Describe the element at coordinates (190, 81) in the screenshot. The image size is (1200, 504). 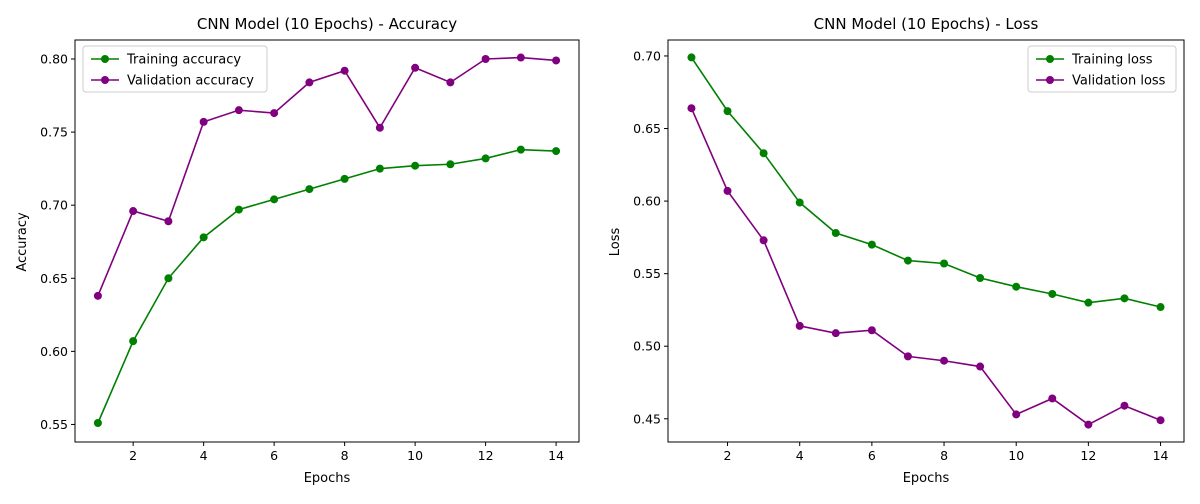
I see `accuracy-legend-label: Validation accuracy` at that location.